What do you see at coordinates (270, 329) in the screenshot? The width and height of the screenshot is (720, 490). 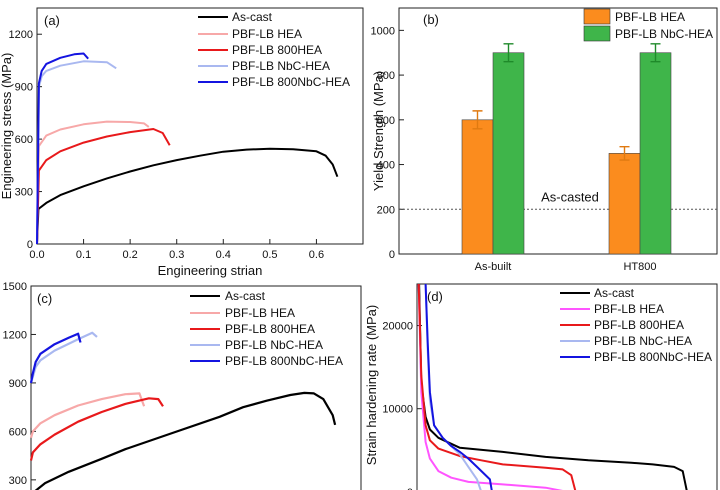 I see `legend-c-label-pbf-800hea: PBF-LB 800HEA` at bounding box center [270, 329].